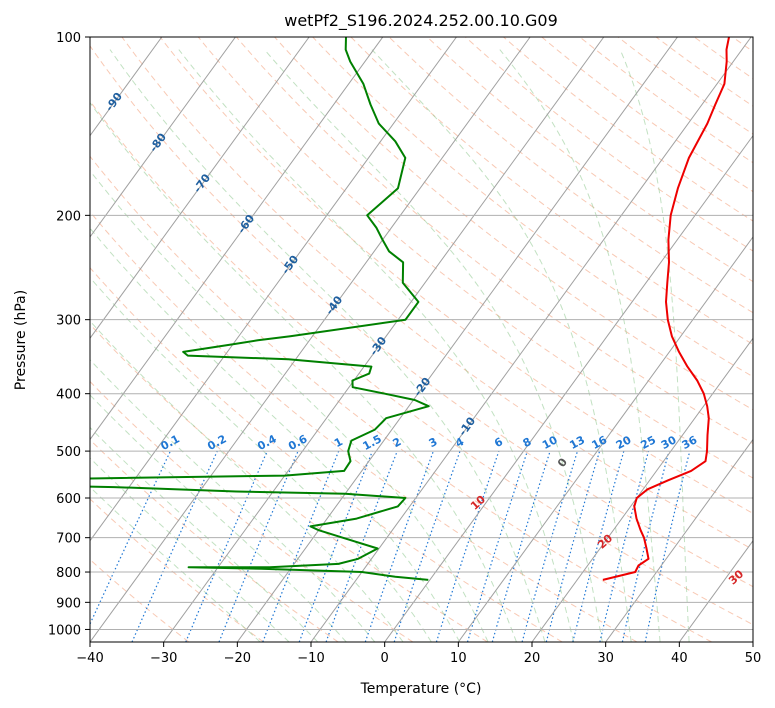  What do you see at coordinates (69, 334) in the screenshot?
I see `y-axis: 100 200 300 400 500 600 700 800 900 1000` at bounding box center [69, 334].